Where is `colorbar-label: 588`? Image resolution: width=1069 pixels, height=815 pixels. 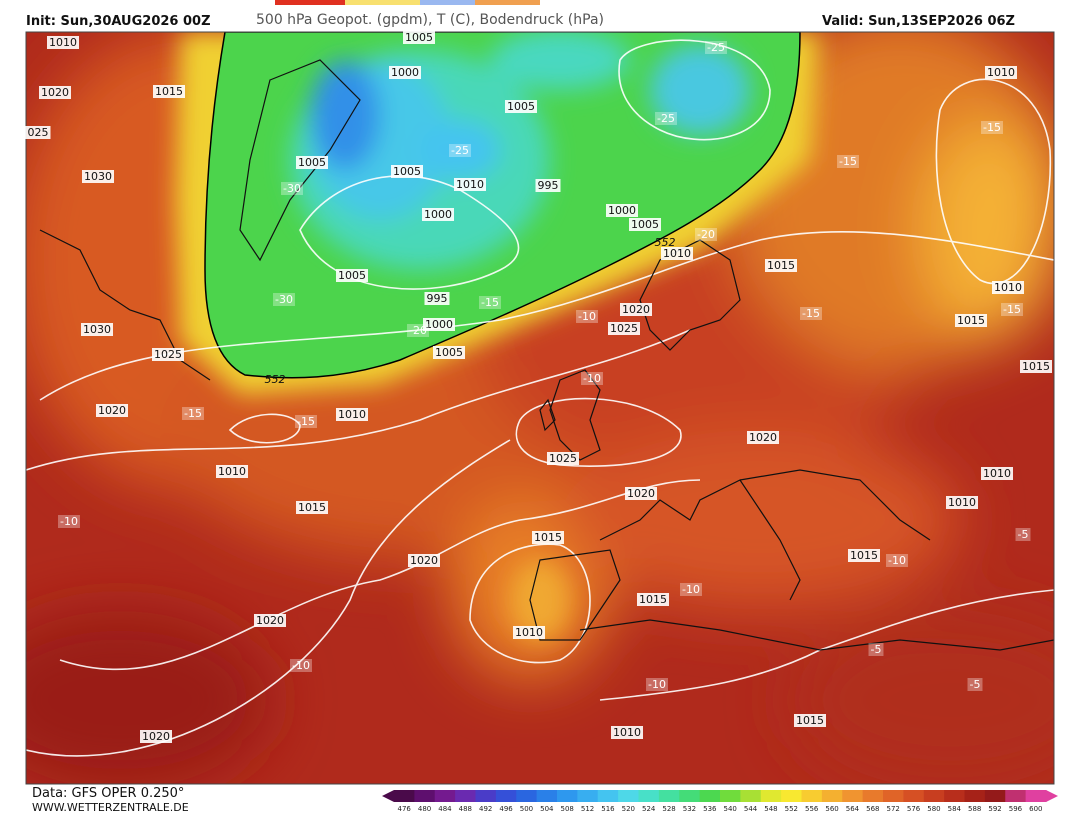
colorbar-label: 588 is located at coordinates (974, 809).